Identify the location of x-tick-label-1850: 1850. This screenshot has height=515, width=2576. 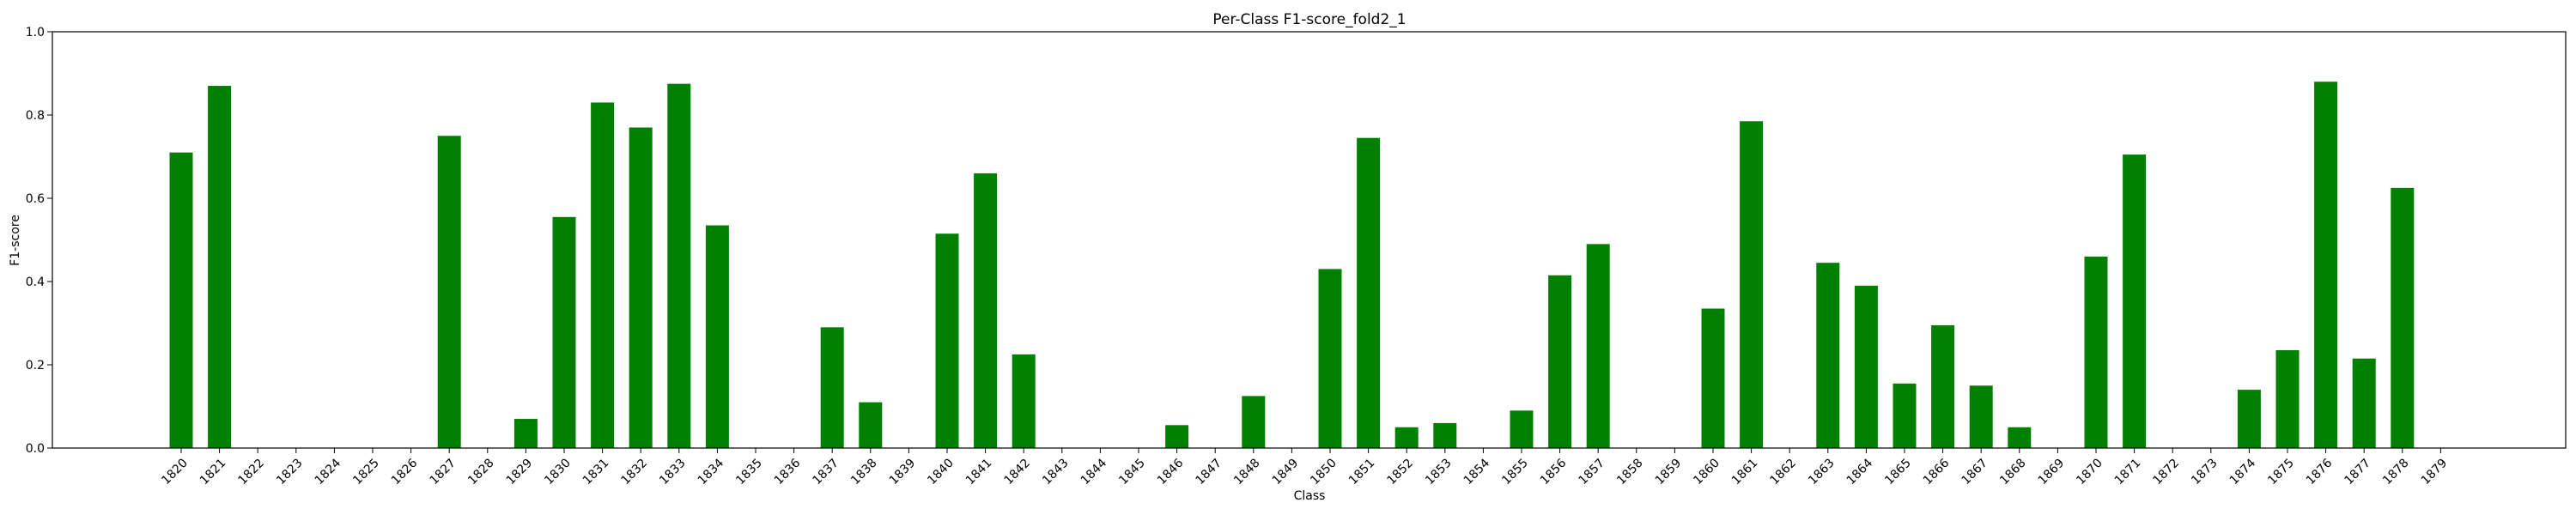
(1324, 472).